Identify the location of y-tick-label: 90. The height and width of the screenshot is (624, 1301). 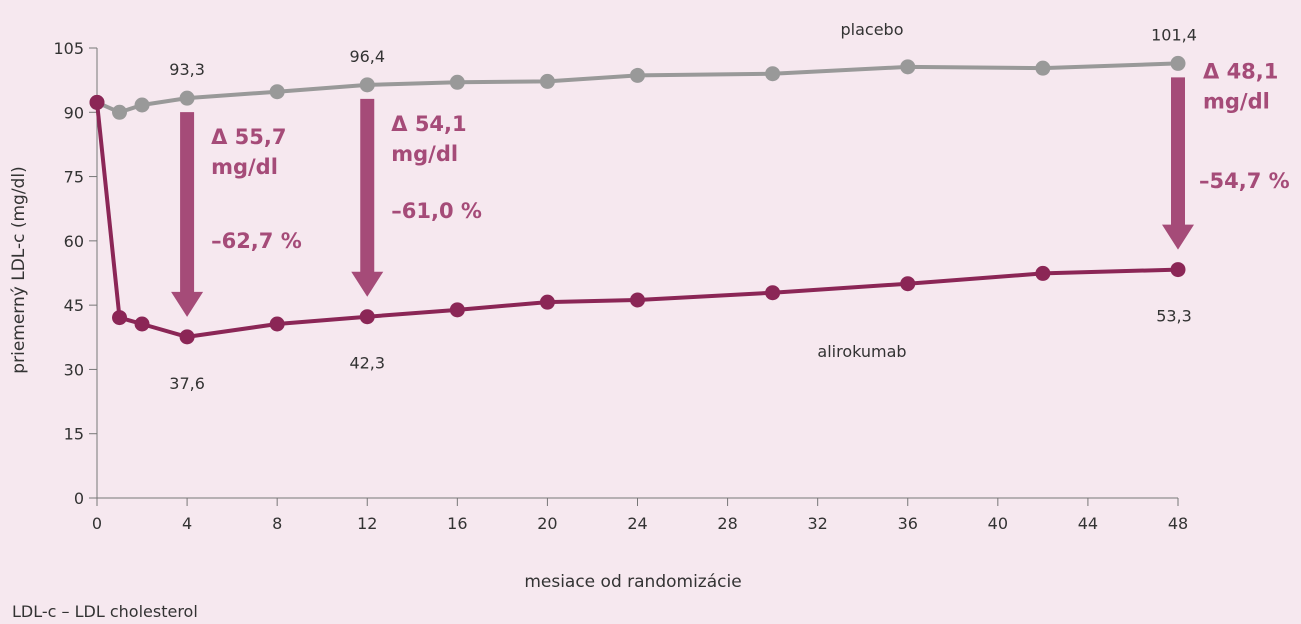
(74, 112).